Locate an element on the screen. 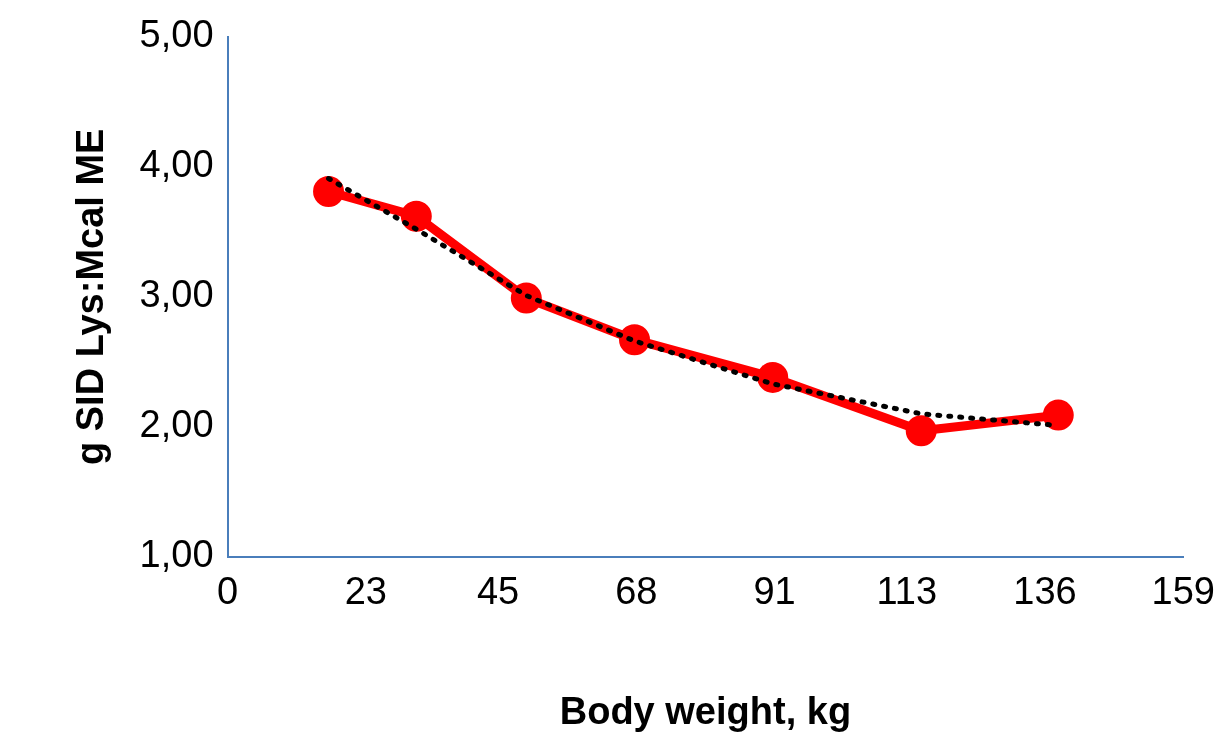 The image size is (1229, 746). y-axis-title: g SID Lys:Mcal ME is located at coordinates (90, 297).